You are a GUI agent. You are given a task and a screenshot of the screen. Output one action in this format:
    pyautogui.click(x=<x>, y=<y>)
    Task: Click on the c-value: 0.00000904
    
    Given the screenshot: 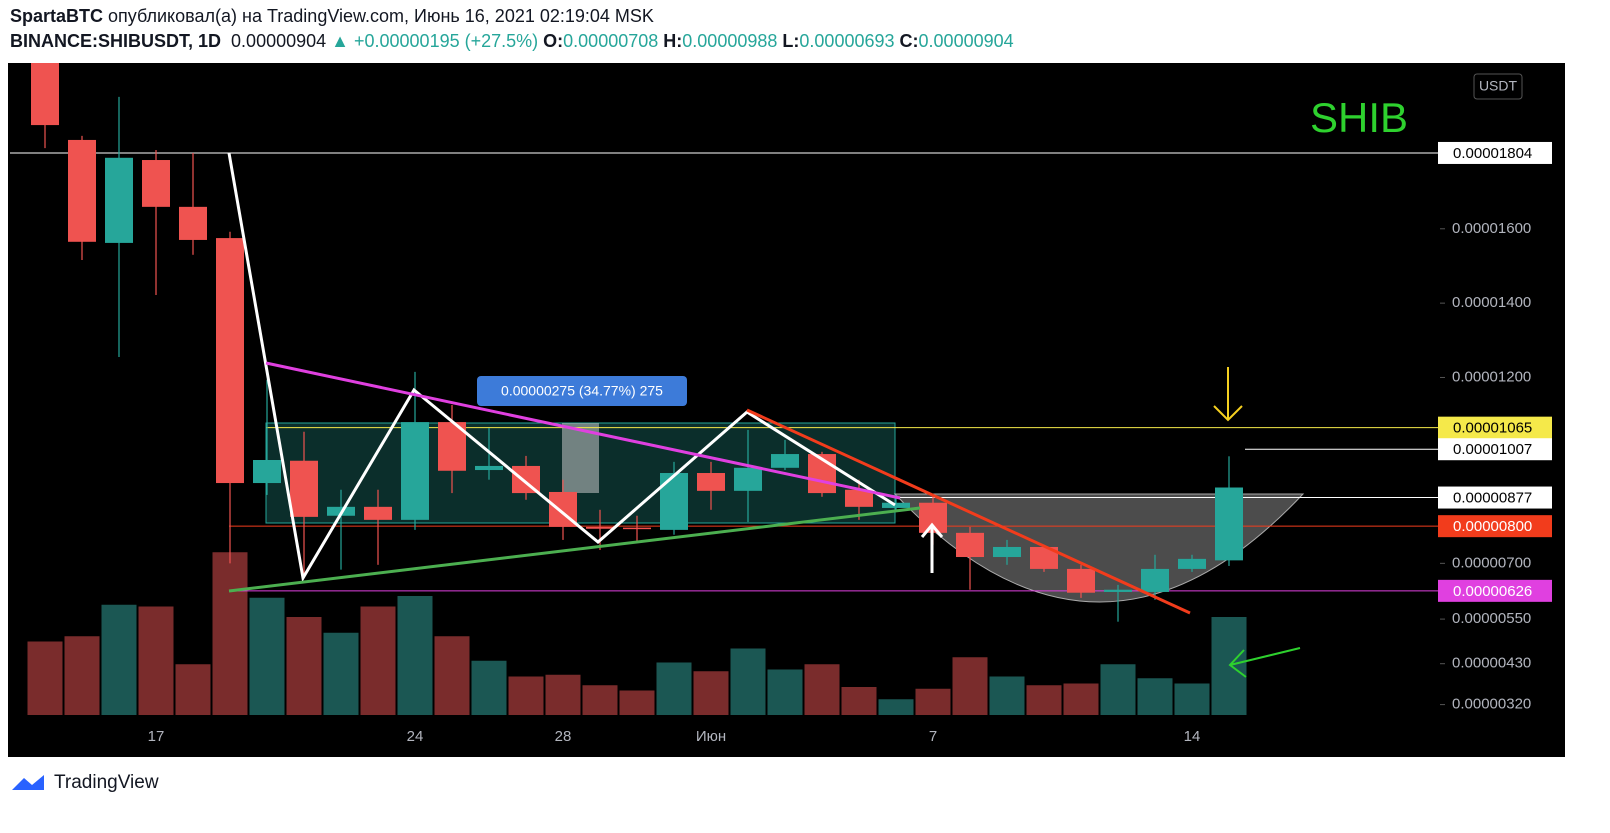 What is the action you would take?
    pyautogui.click(x=966, y=41)
    